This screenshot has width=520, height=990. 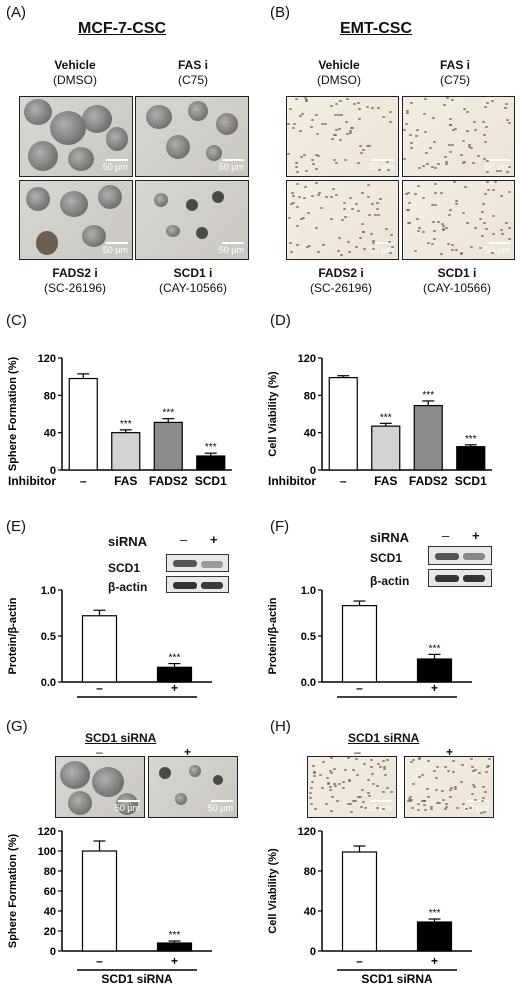 What do you see at coordinates (32, 481) in the screenshot?
I see `x-axis-prefix: Inhibitor` at bounding box center [32, 481].